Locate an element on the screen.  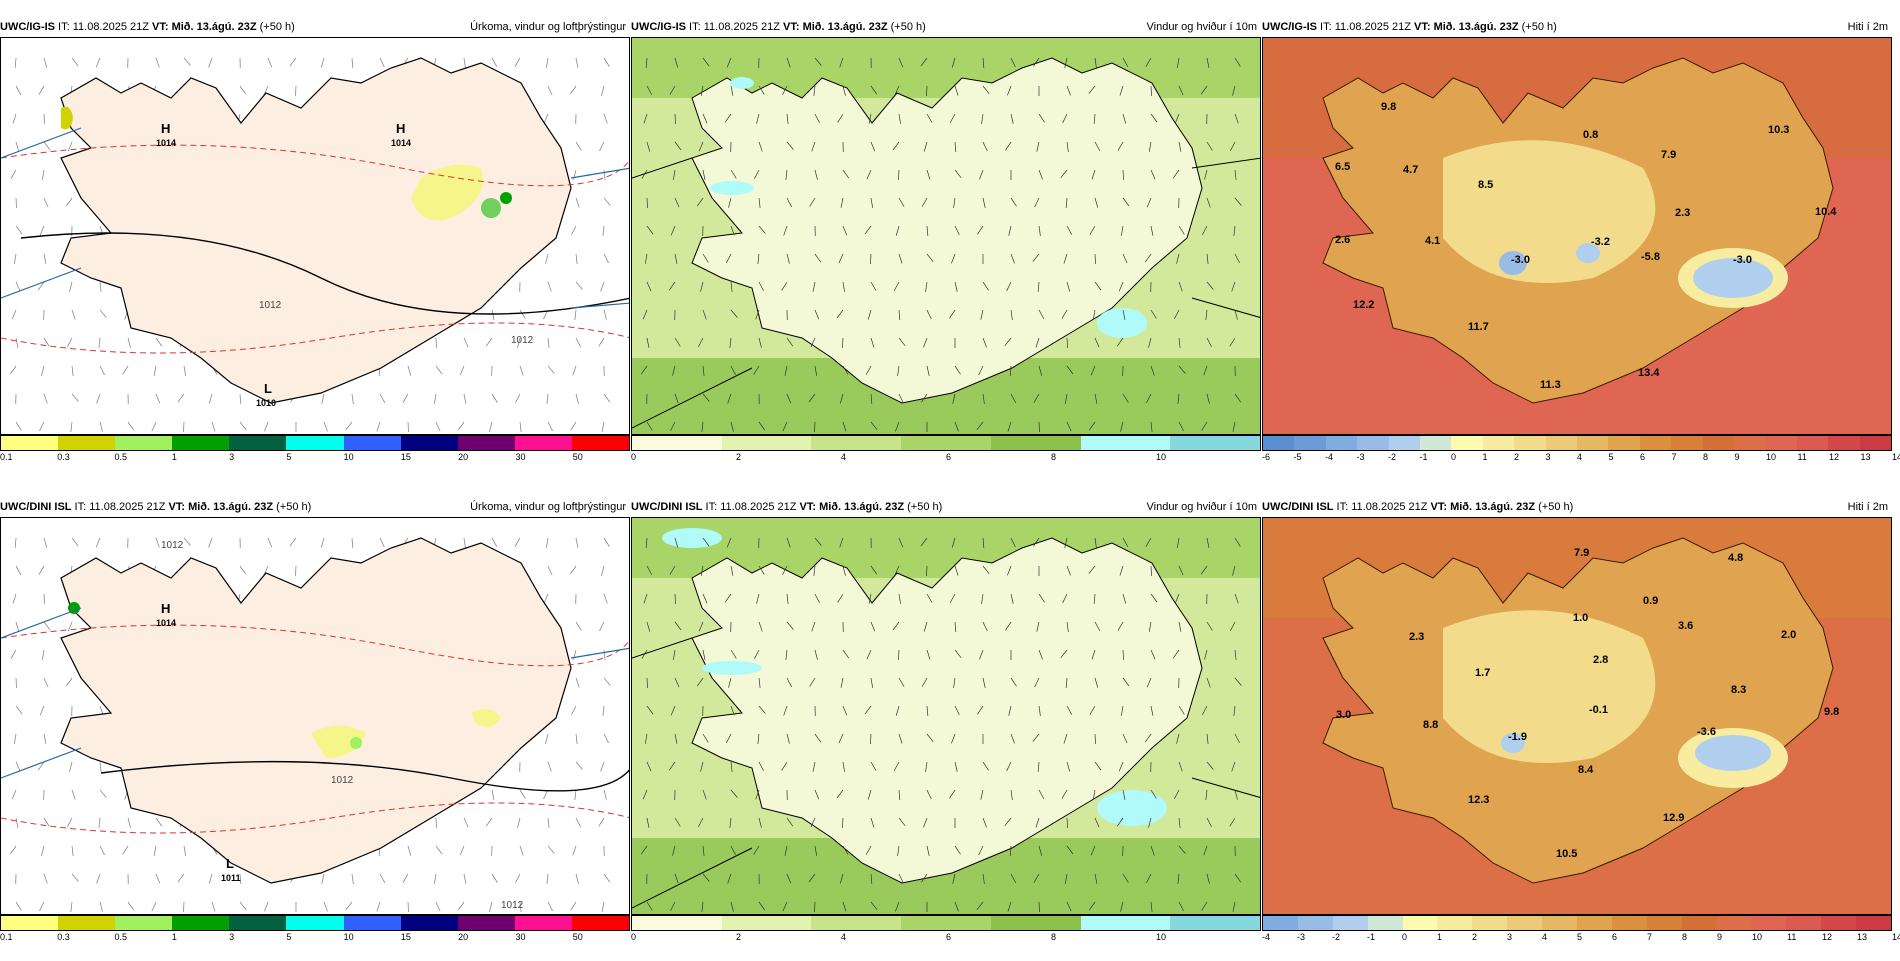
colorbar-tick: -3 is located at coordinates (1361, 457).